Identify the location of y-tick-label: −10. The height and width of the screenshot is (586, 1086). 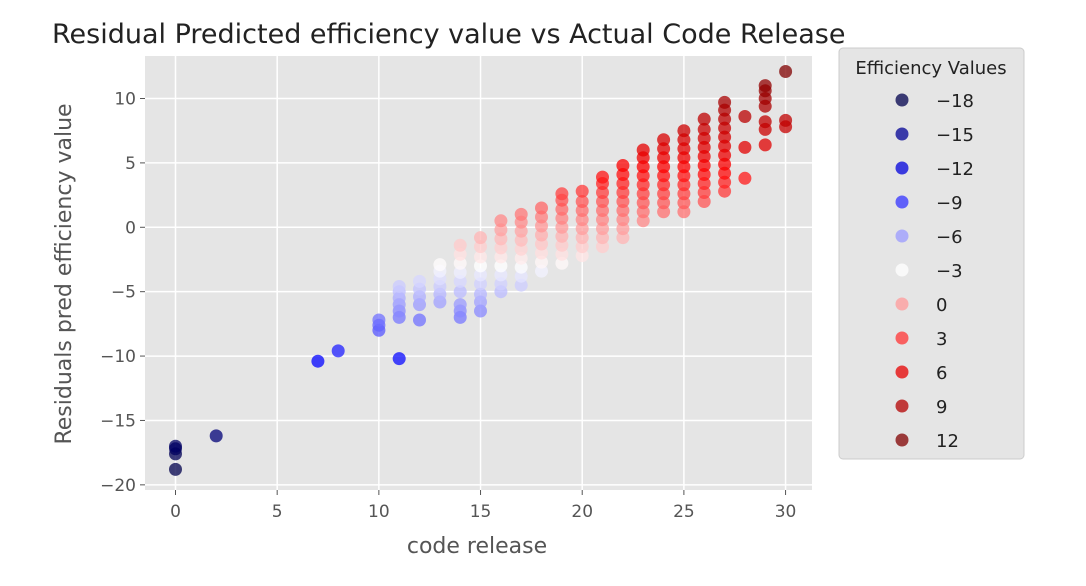
(118, 357).